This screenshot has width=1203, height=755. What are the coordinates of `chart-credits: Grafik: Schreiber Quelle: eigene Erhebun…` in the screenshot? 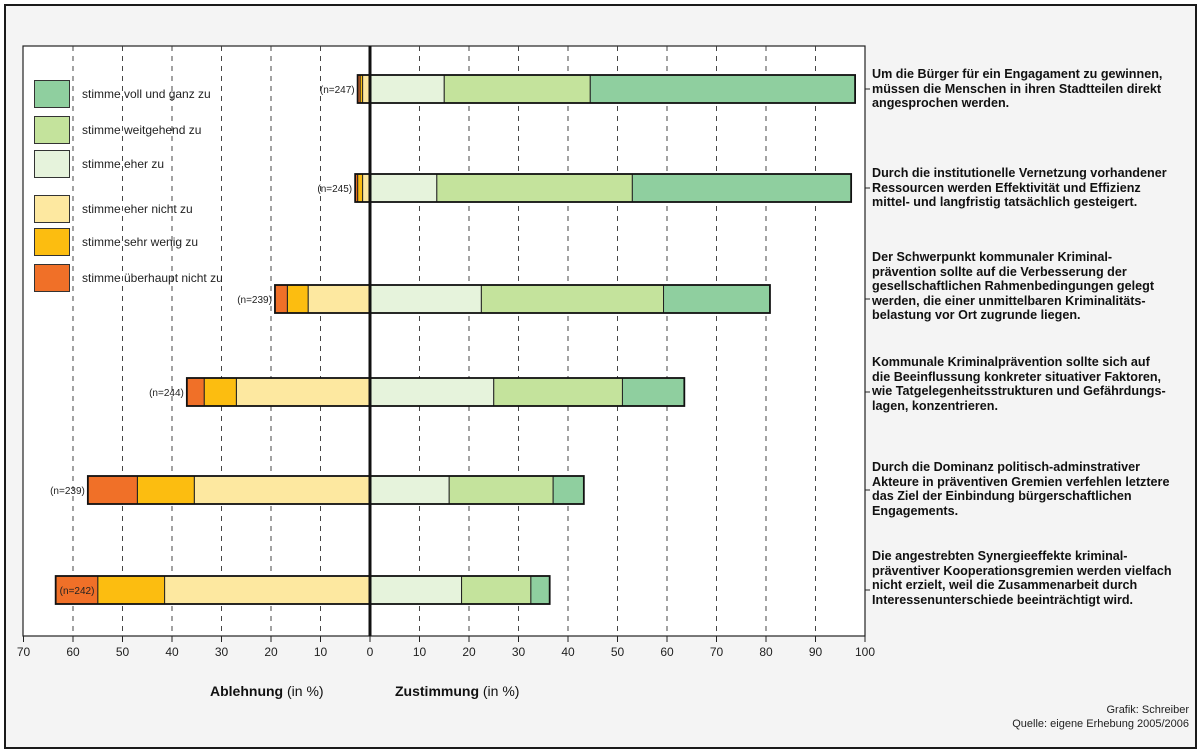 It's located at (1100, 717).